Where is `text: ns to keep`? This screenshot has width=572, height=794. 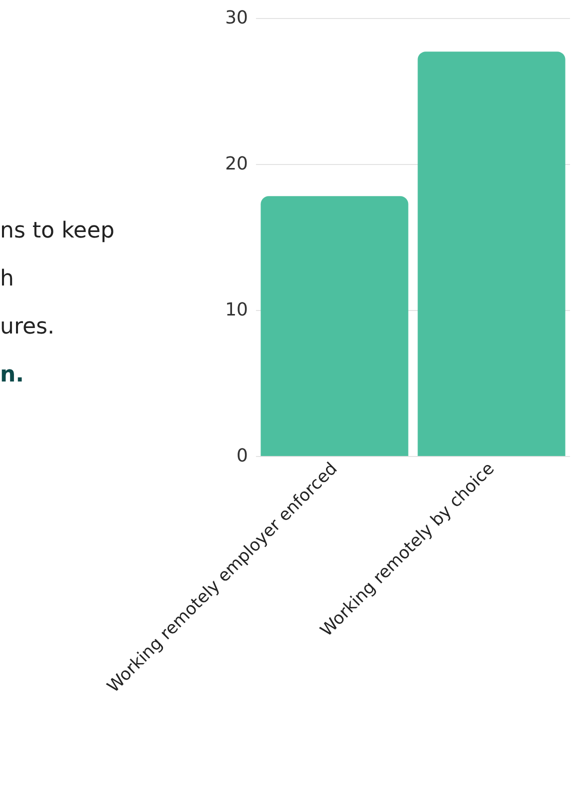
text: ns to keep is located at coordinates (57, 231).